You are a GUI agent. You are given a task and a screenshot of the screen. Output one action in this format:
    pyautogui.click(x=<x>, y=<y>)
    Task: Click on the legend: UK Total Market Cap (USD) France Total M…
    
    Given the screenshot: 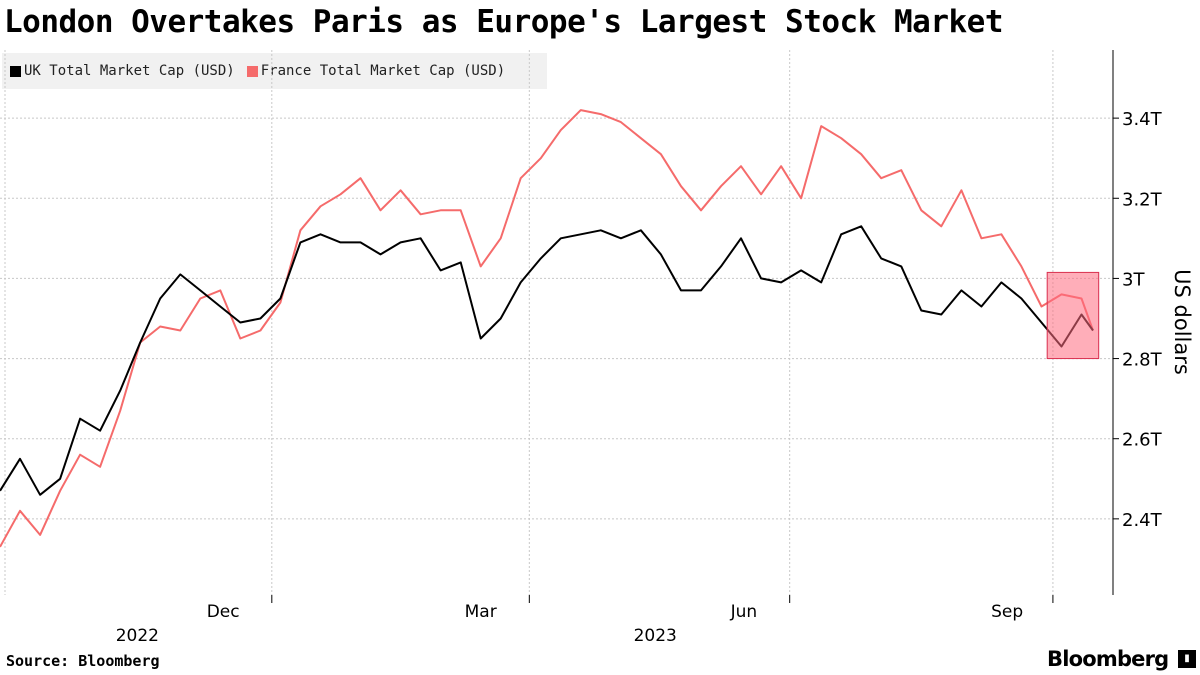 What is the action you would take?
    pyautogui.click(x=274, y=71)
    